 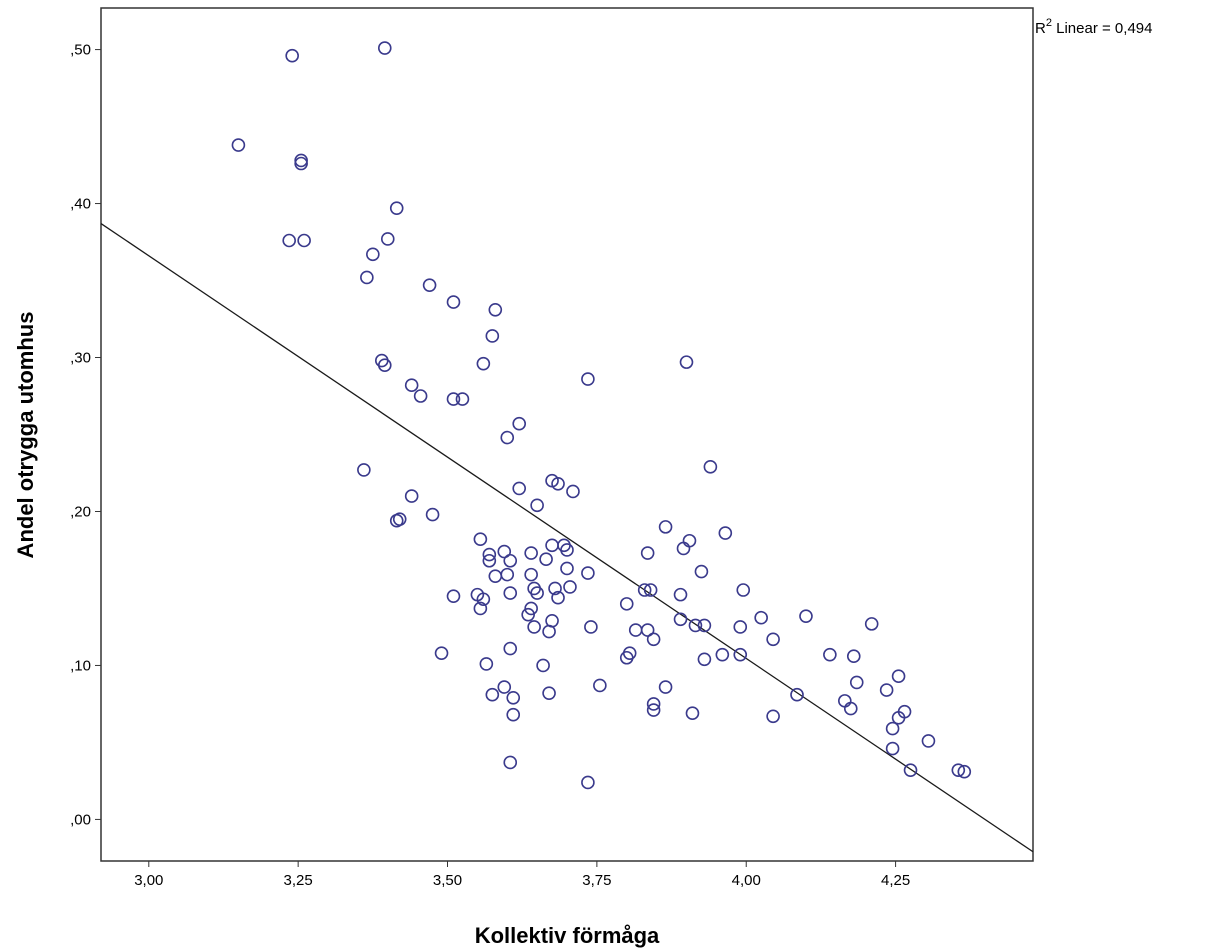 What do you see at coordinates (447, 880) in the screenshot?
I see `x-tick-label: 3,50` at bounding box center [447, 880].